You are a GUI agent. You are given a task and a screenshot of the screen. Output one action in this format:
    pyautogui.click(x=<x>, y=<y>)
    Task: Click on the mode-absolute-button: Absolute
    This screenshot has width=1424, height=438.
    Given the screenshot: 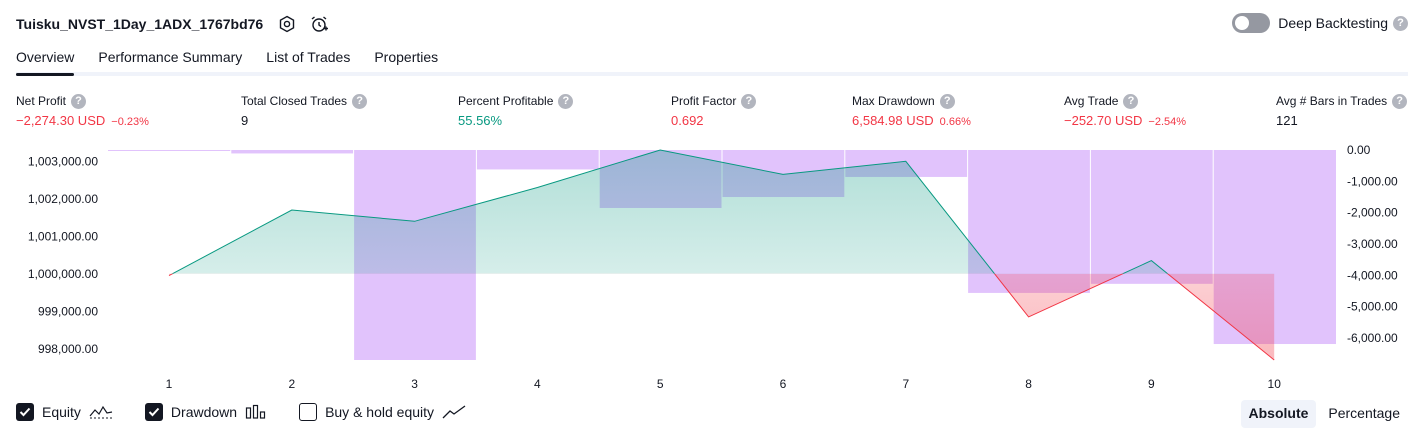 What is the action you would take?
    pyautogui.click(x=1278, y=414)
    